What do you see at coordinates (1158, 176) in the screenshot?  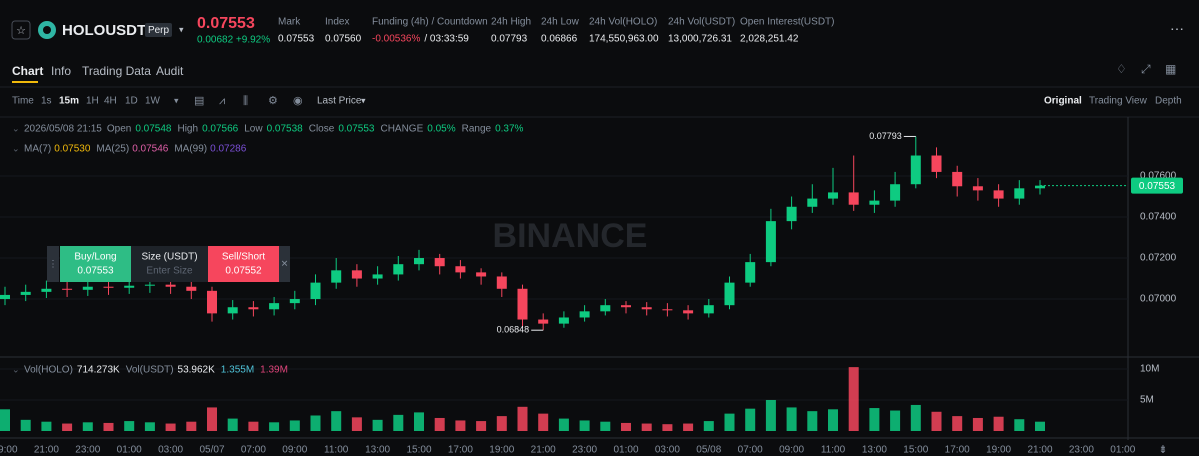 I see `y-tick-label: 0.07600` at bounding box center [1158, 176].